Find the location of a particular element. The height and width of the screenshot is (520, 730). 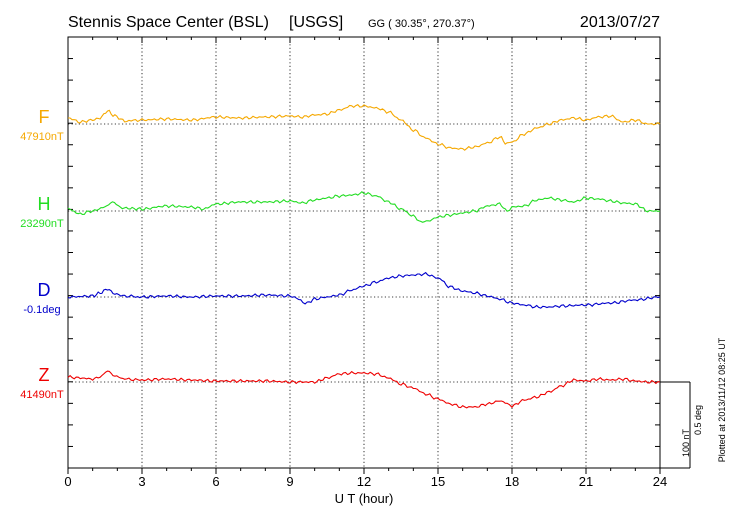

scale-bar: 100 nT 0.5 deg is located at coordinates (681, 425).